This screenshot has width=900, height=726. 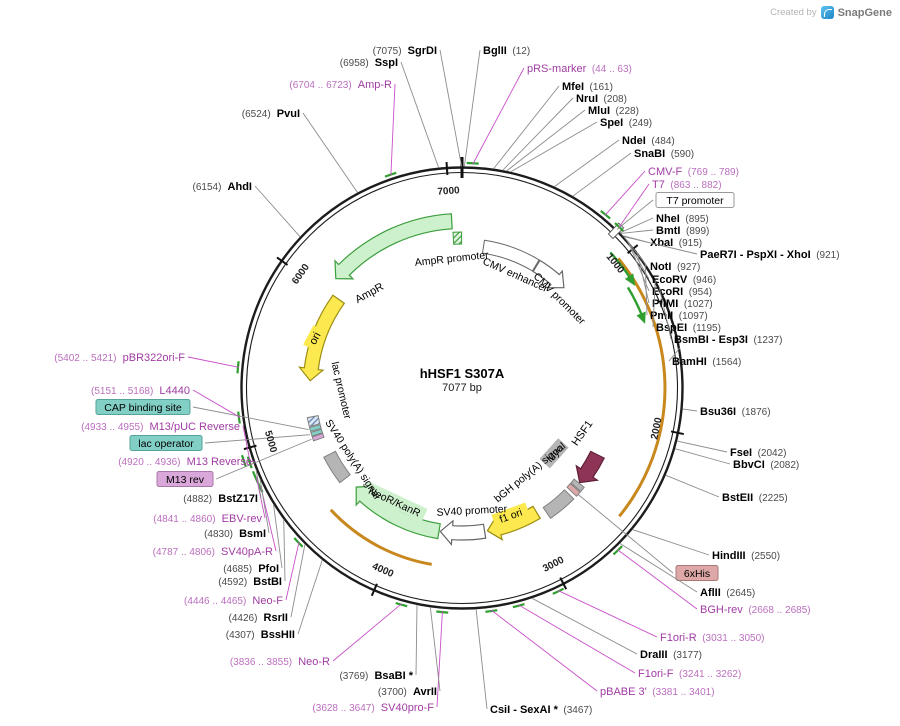 What do you see at coordinates (250, 582) in the screenshot?
I see `enzyme-label-bstbi: (4592) BstBI` at bounding box center [250, 582].